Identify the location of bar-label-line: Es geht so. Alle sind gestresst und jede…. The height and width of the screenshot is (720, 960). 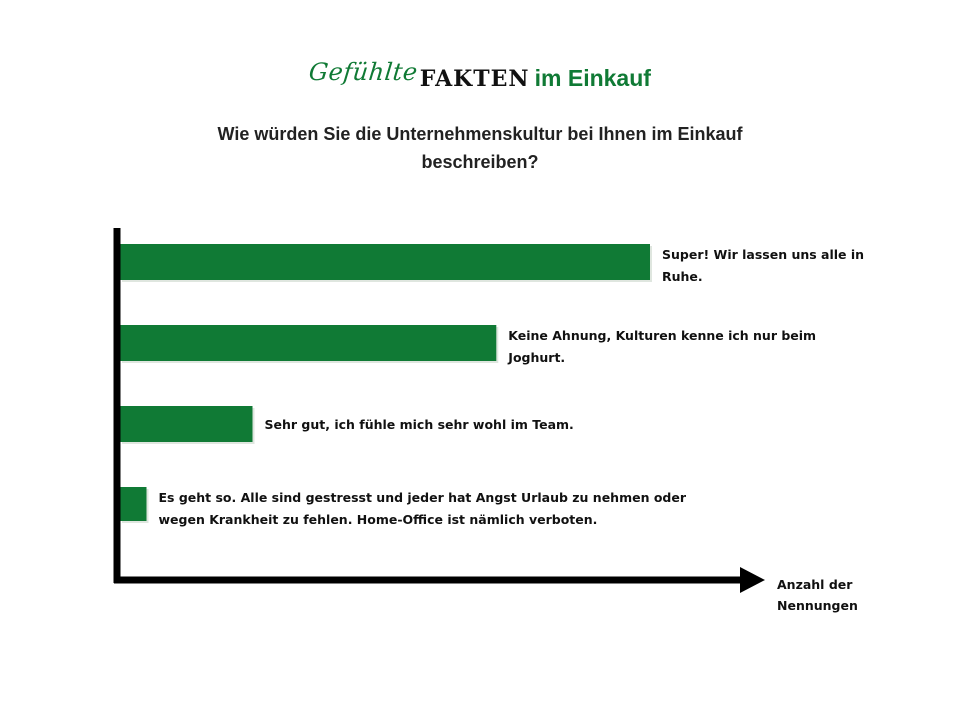
(423, 497).